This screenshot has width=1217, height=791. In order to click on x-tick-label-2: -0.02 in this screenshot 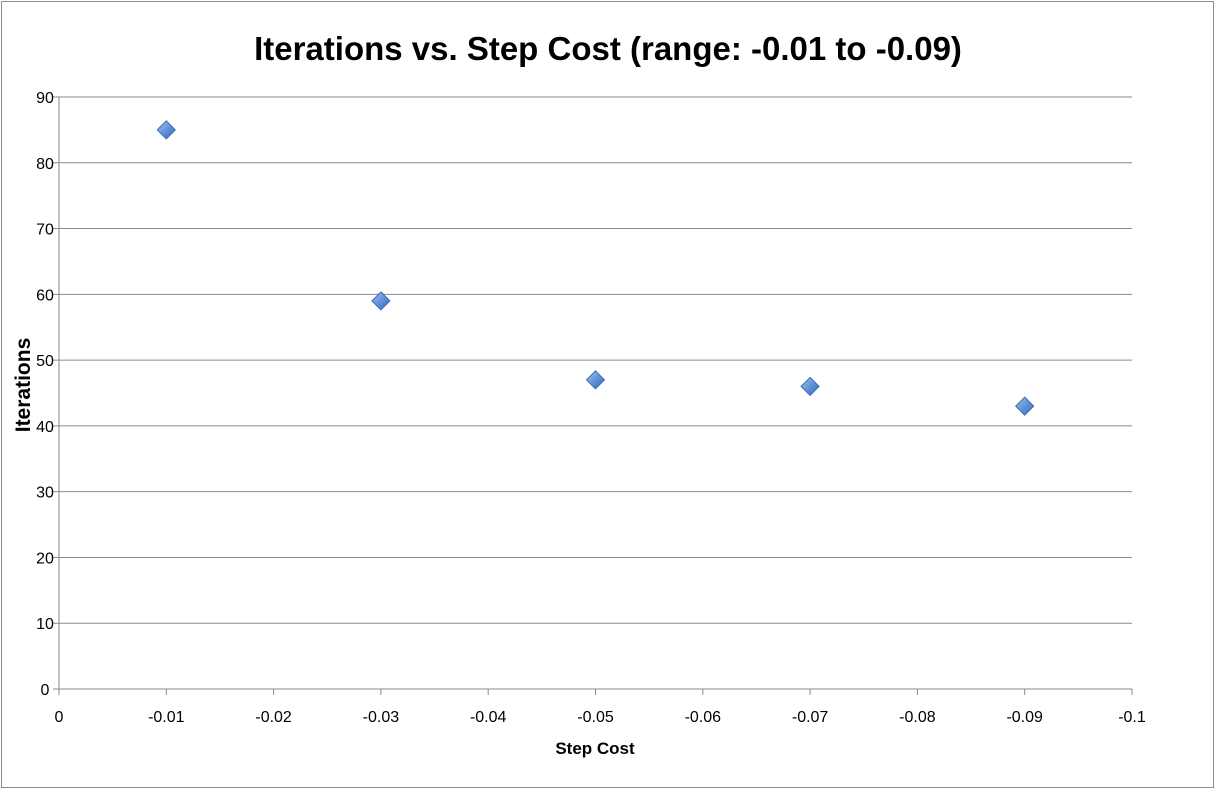, I will do `click(273, 717)`.